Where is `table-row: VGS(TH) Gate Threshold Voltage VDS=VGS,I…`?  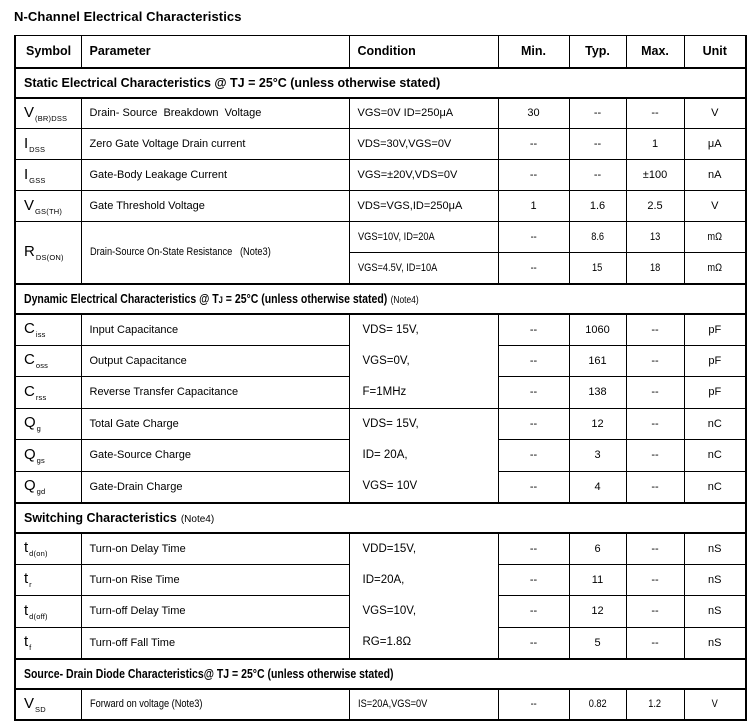
table-row: VGS(TH) Gate Threshold Voltage VDS=VGS,I… is located at coordinates (380, 206).